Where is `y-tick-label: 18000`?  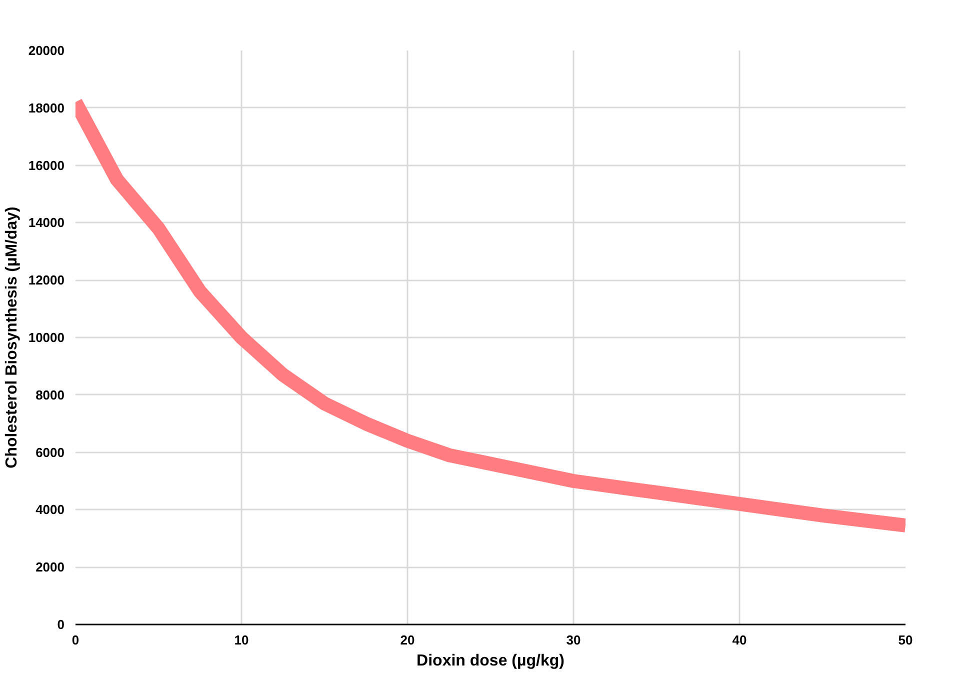 y-tick-label: 18000 is located at coordinates (46, 108).